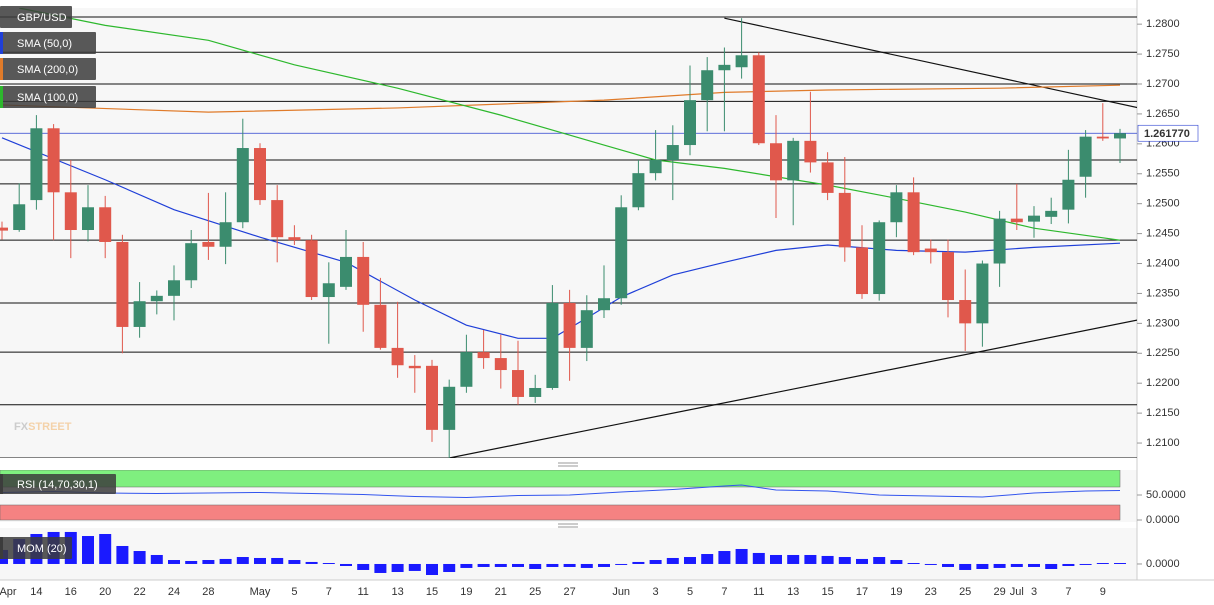 The image size is (1214, 605). I want to click on x-tick-label: 11, so click(758, 592).